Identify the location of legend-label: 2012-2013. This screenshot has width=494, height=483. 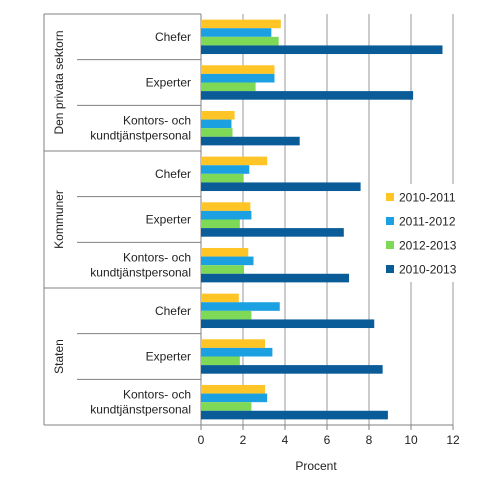
(428, 246).